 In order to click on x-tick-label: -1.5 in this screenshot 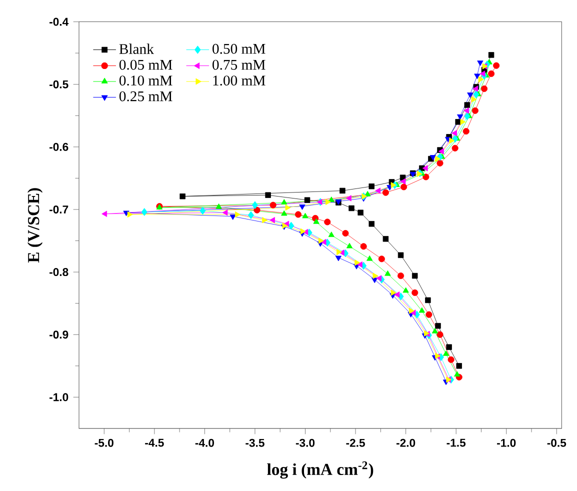, I will do `click(456, 442)`.